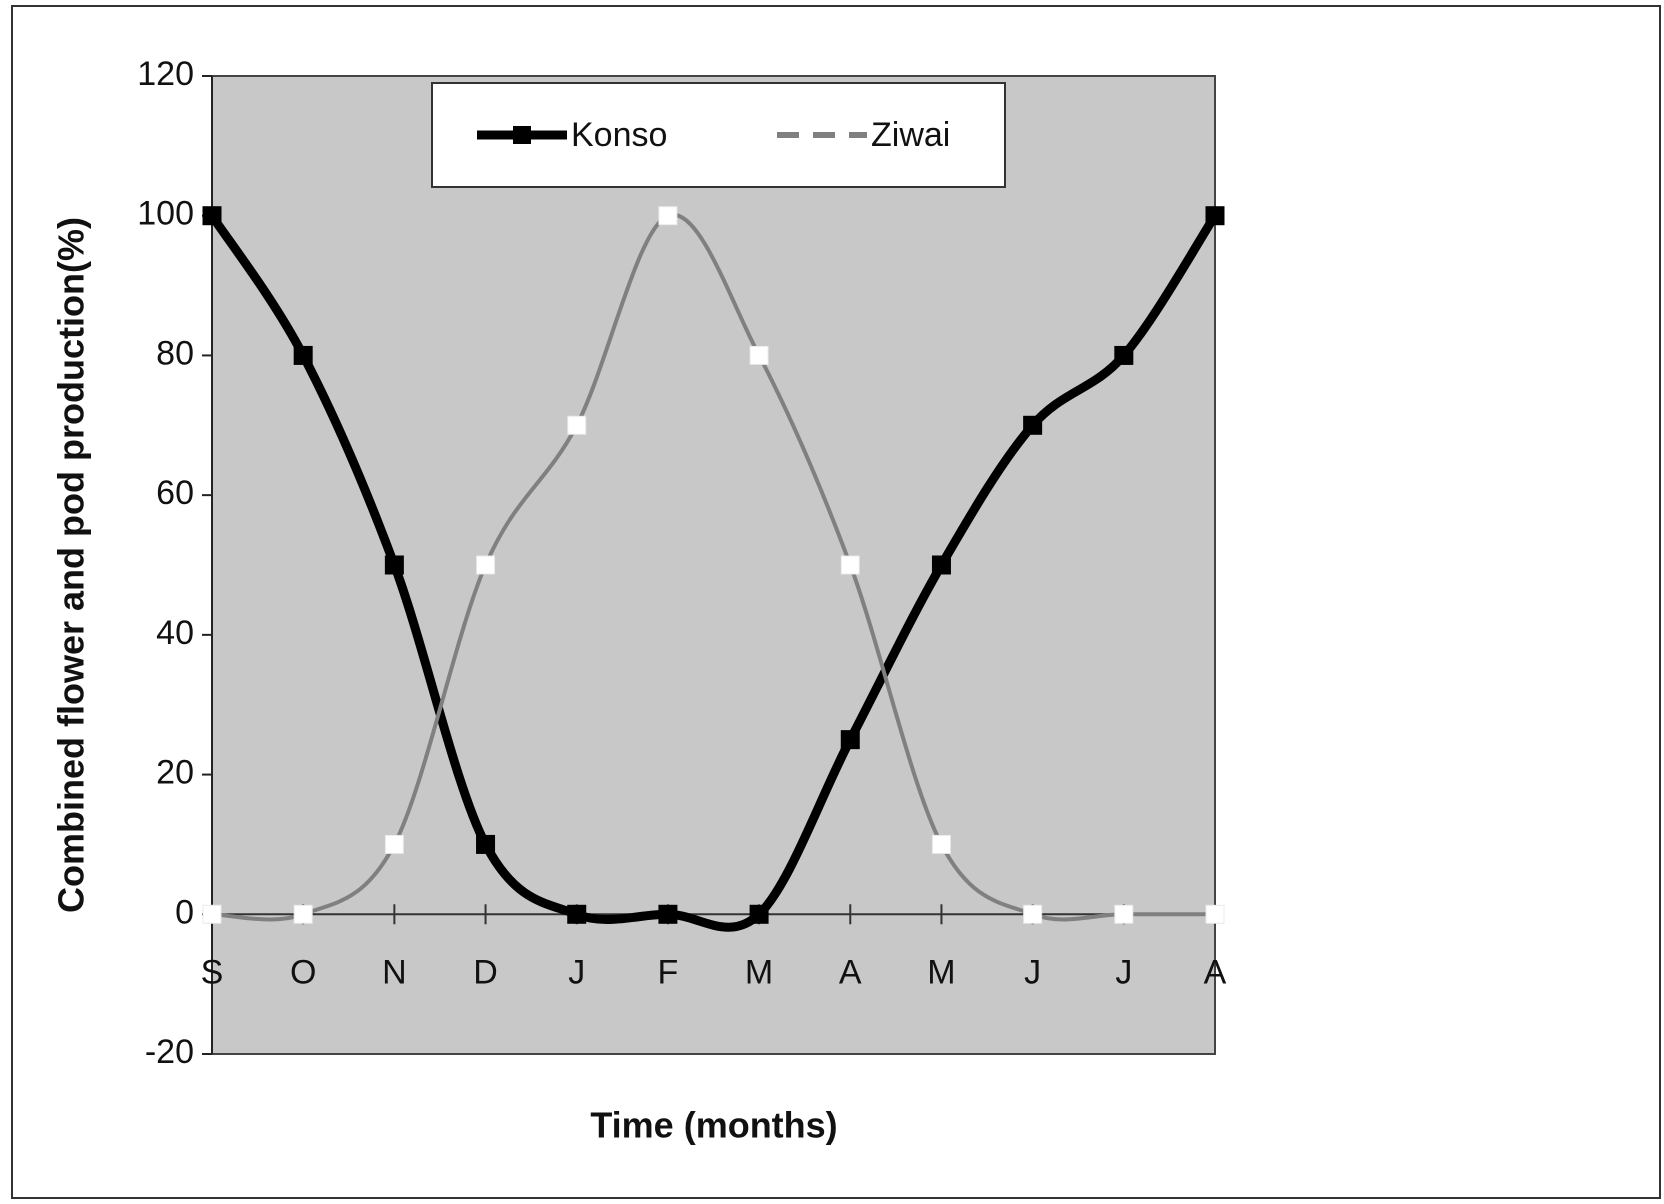  What do you see at coordinates (668, 972) in the screenshot?
I see `x-tick-label: F` at bounding box center [668, 972].